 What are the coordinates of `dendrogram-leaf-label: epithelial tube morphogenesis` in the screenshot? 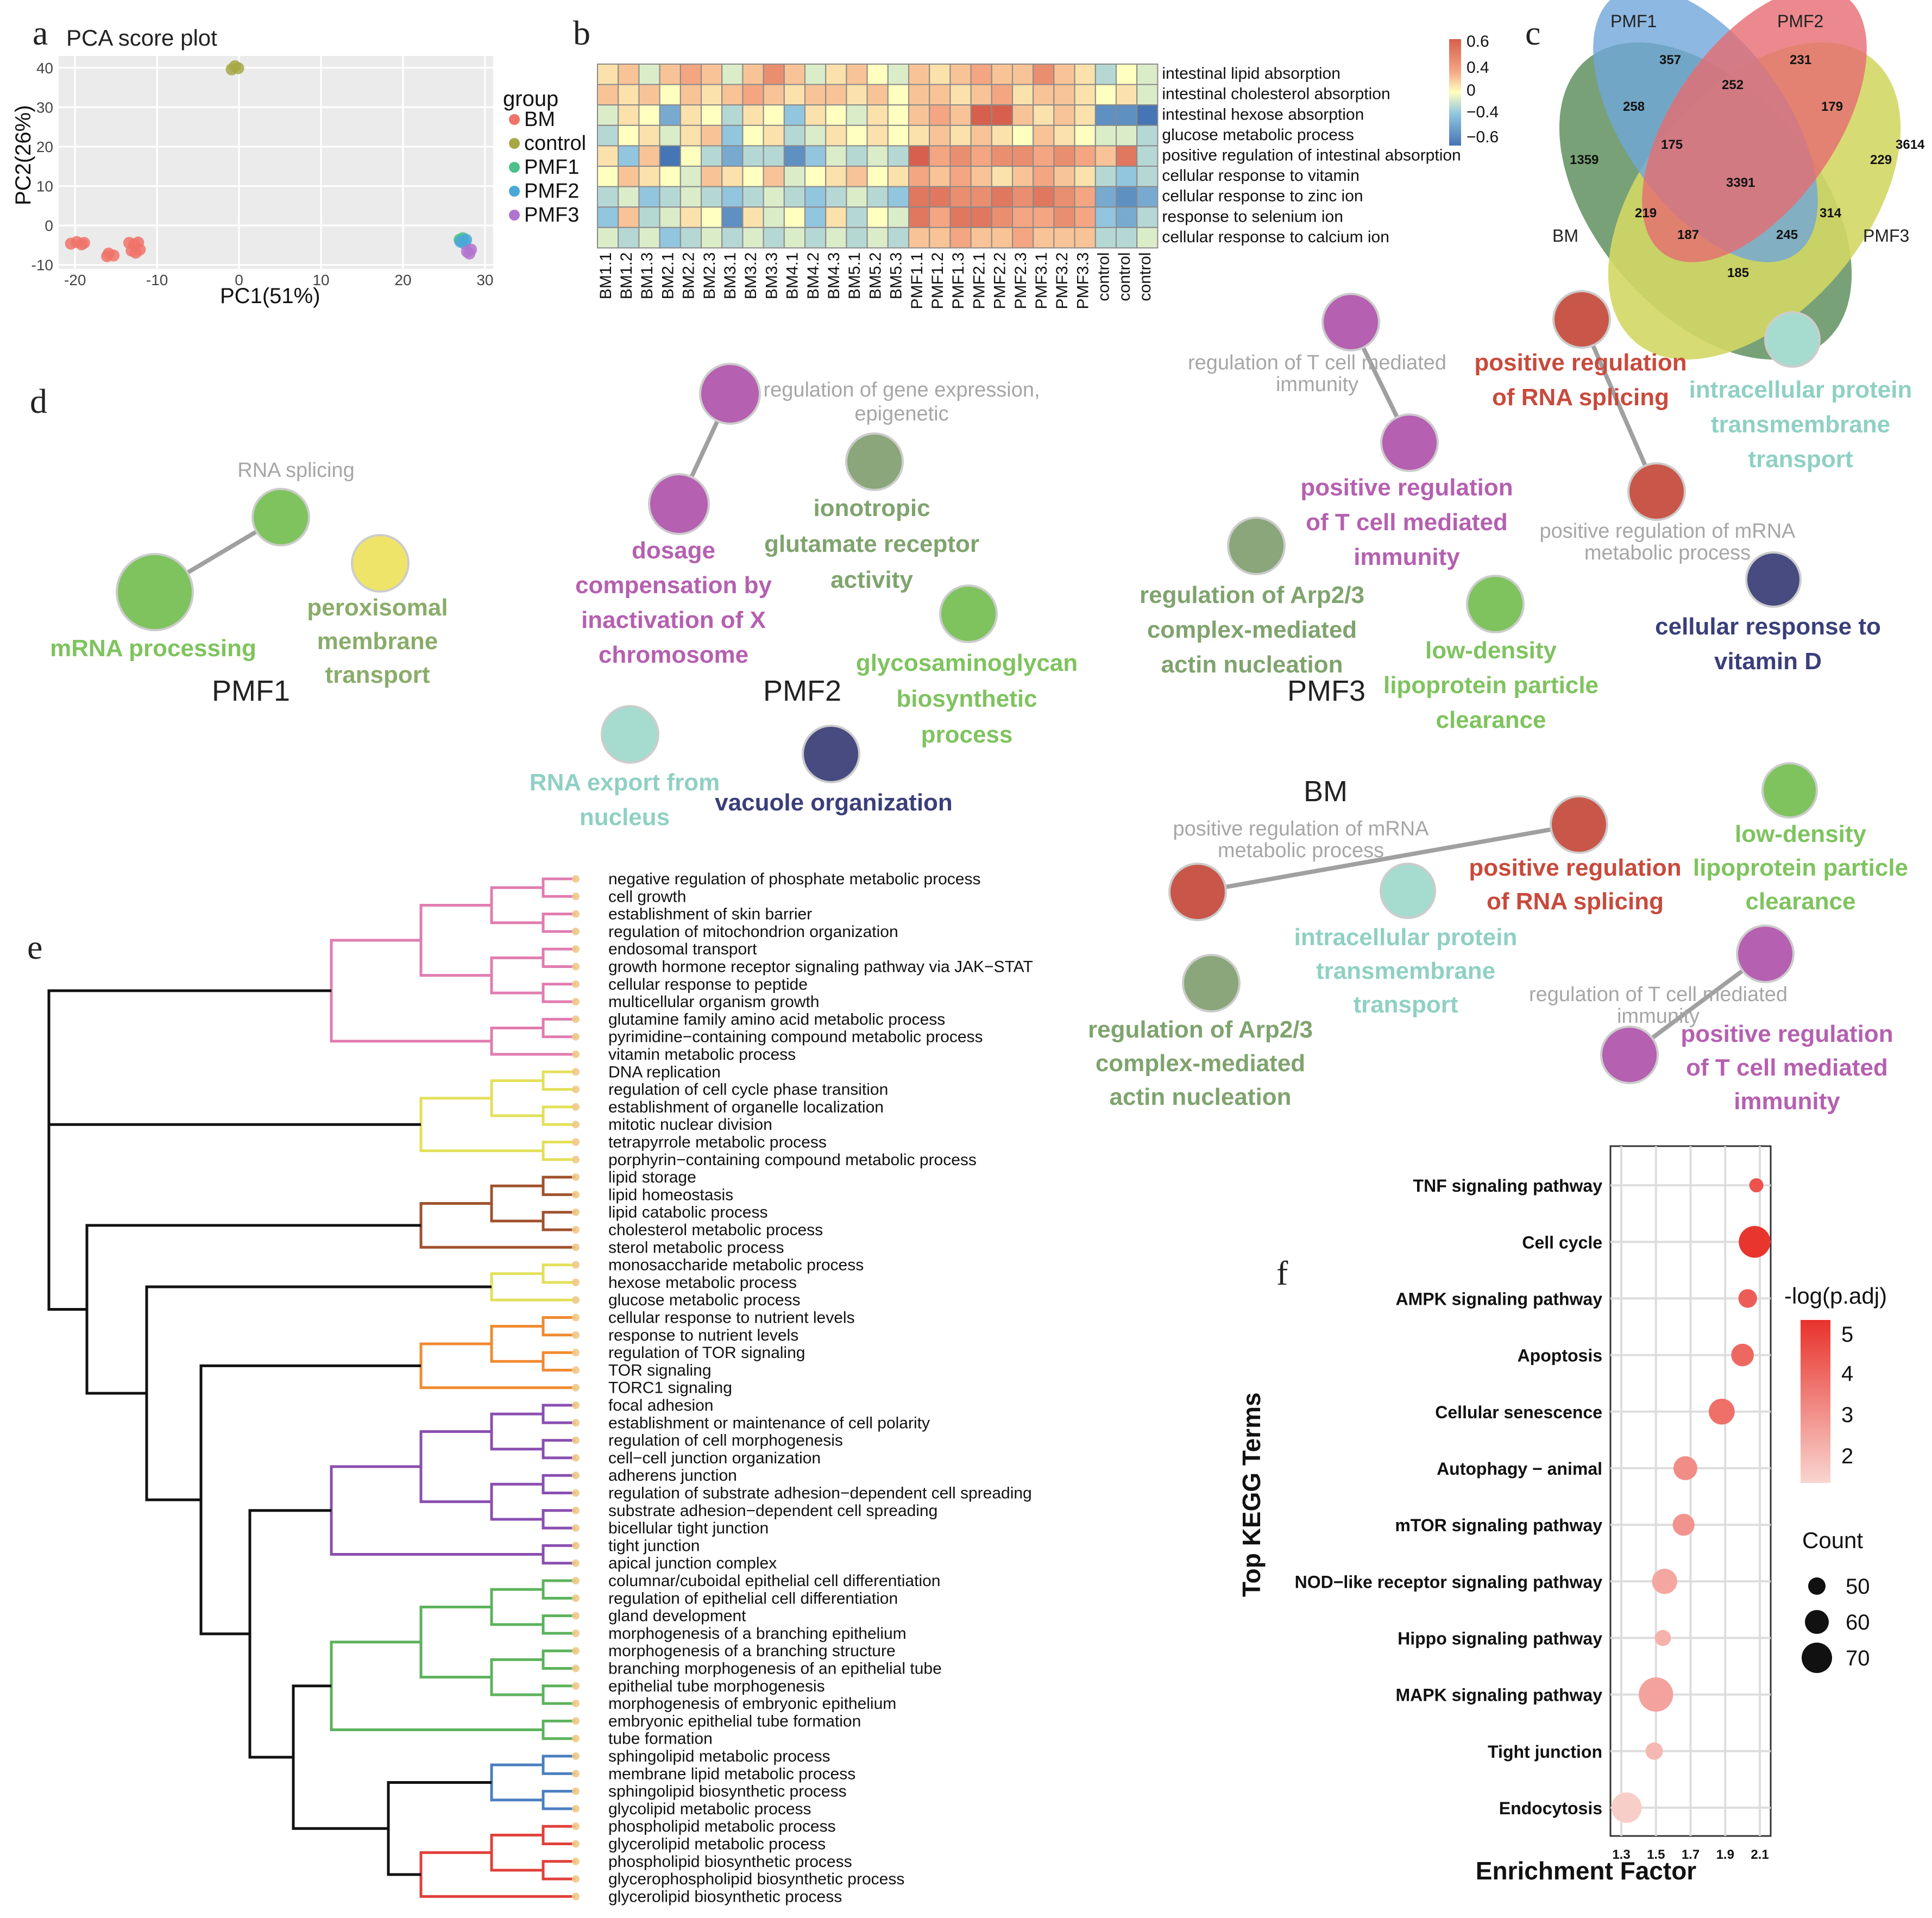 It's located at (717, 1686).